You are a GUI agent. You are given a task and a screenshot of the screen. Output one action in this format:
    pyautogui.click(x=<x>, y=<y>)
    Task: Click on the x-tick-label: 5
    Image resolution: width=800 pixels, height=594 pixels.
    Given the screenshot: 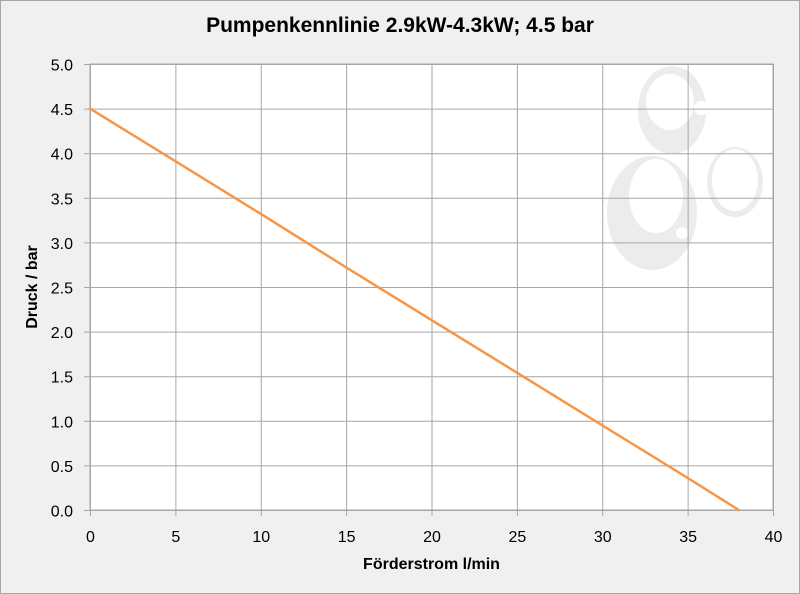 What is the action you would take?
    pyautogui.click(x=175, y=537)
    